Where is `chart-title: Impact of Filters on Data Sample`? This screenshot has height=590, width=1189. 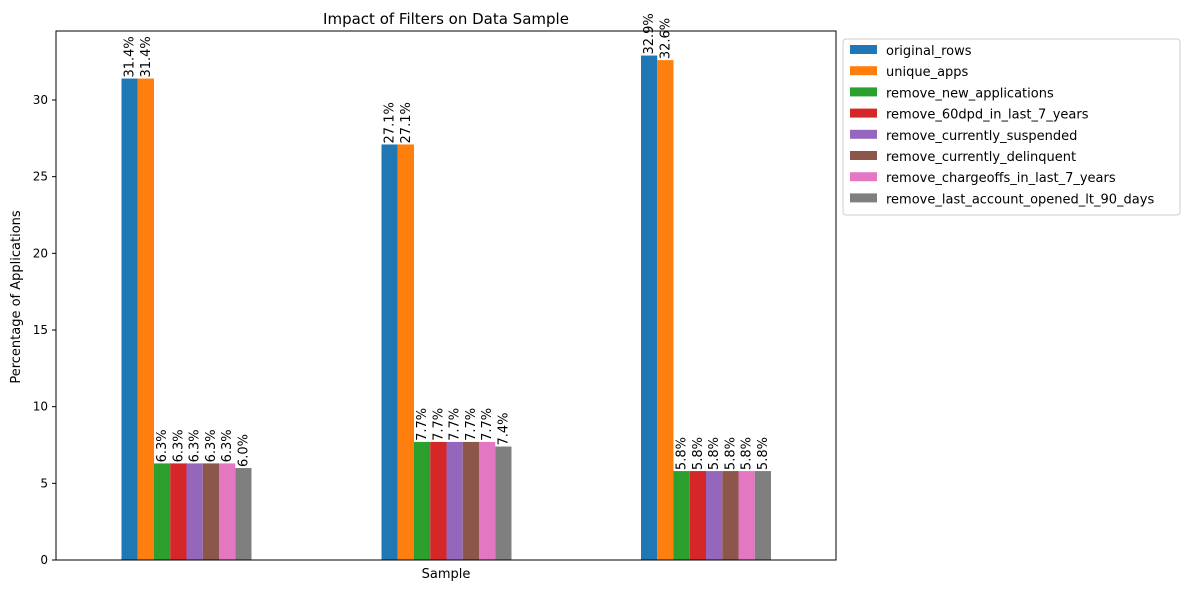 chart-title: Impact of Filters on Data Sample is located at coordinates (446, 19).